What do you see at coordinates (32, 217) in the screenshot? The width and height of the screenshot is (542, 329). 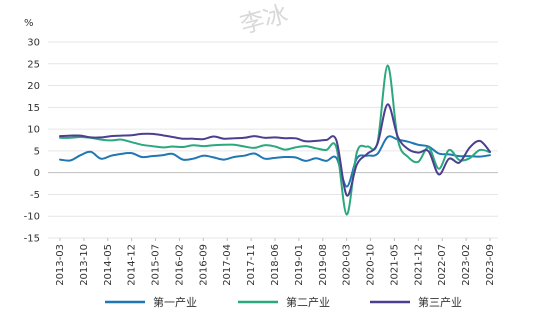 I see `y-tick-label: -10` at bounding box center [32, 217].